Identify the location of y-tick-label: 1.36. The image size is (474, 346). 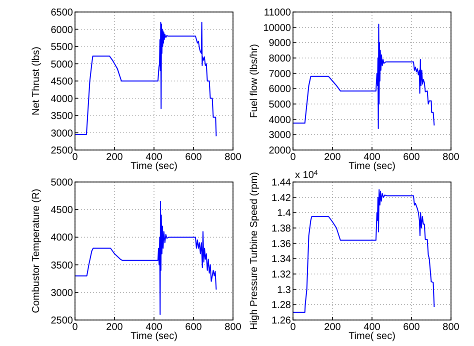
(282, 244).